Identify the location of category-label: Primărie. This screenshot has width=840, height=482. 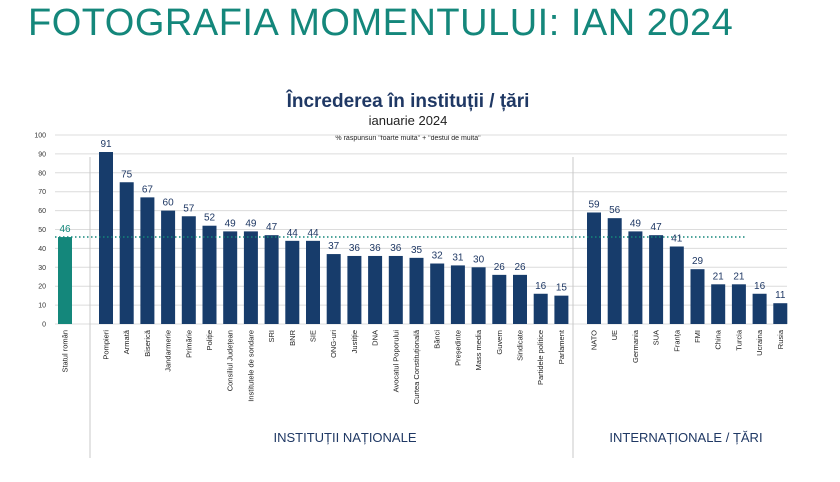
(188, 344).